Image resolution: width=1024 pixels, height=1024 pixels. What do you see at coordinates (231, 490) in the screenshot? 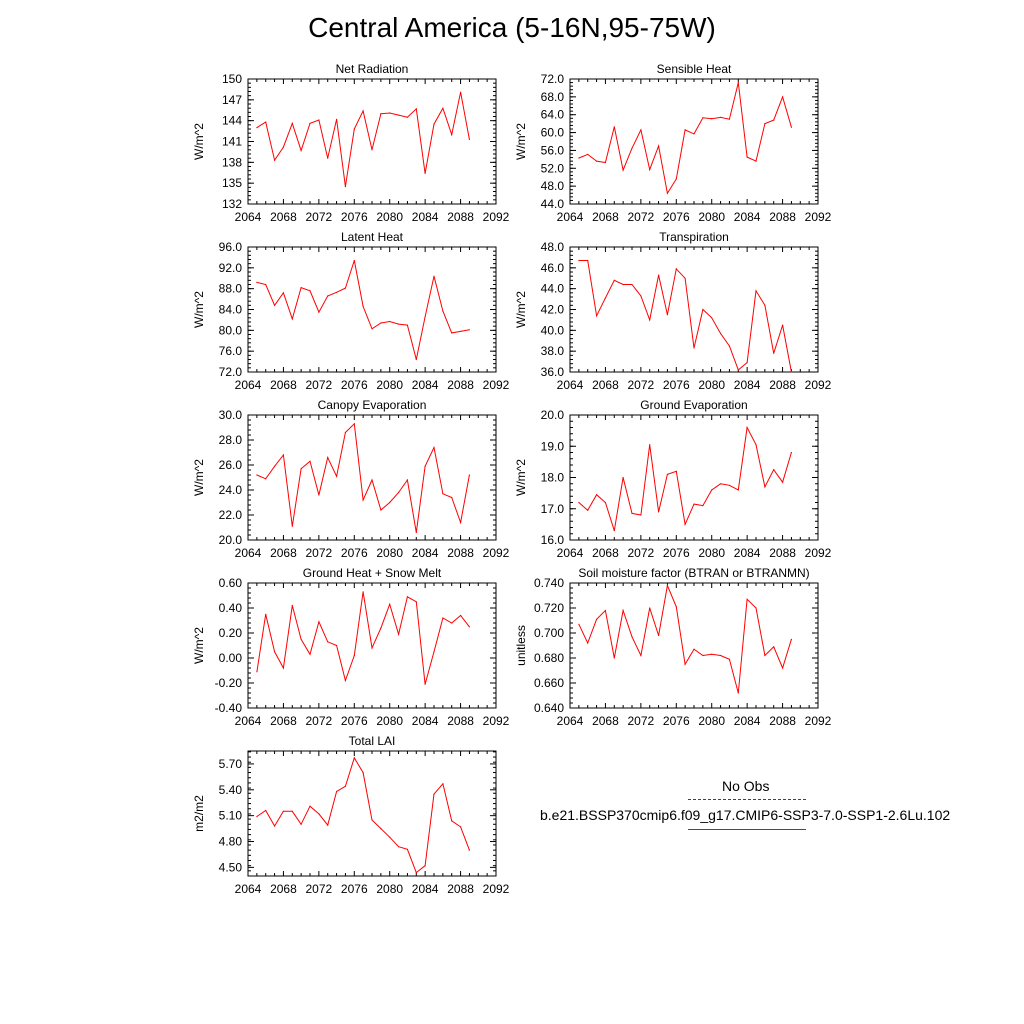
I see `y-tick-label: 24.0` at bounding box center [231, 490].